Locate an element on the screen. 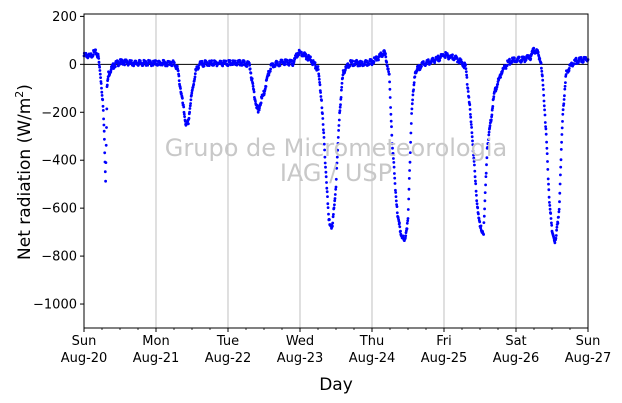  watermark-line-1: Grupo de Micrometeorologia is located at coordinates (336, 148).